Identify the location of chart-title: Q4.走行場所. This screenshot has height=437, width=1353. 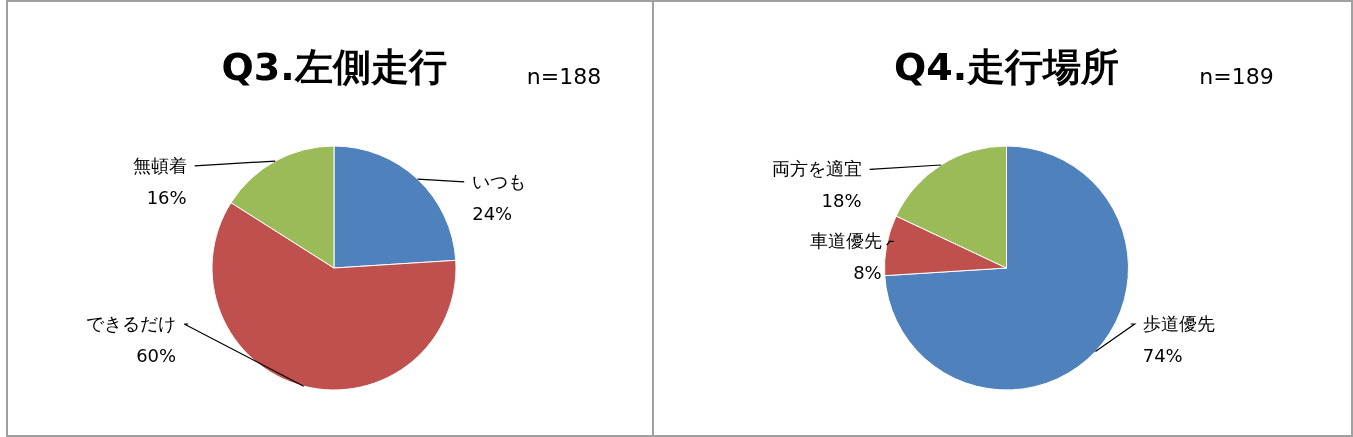
(1006, 67).